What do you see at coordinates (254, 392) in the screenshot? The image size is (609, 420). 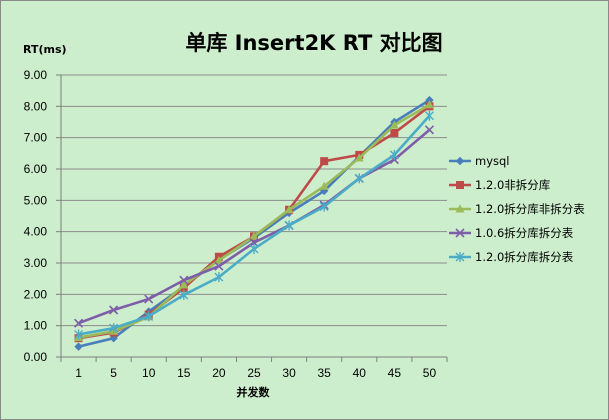 I see `x-axis-label: 并发数` at bounding box center [254, 392].